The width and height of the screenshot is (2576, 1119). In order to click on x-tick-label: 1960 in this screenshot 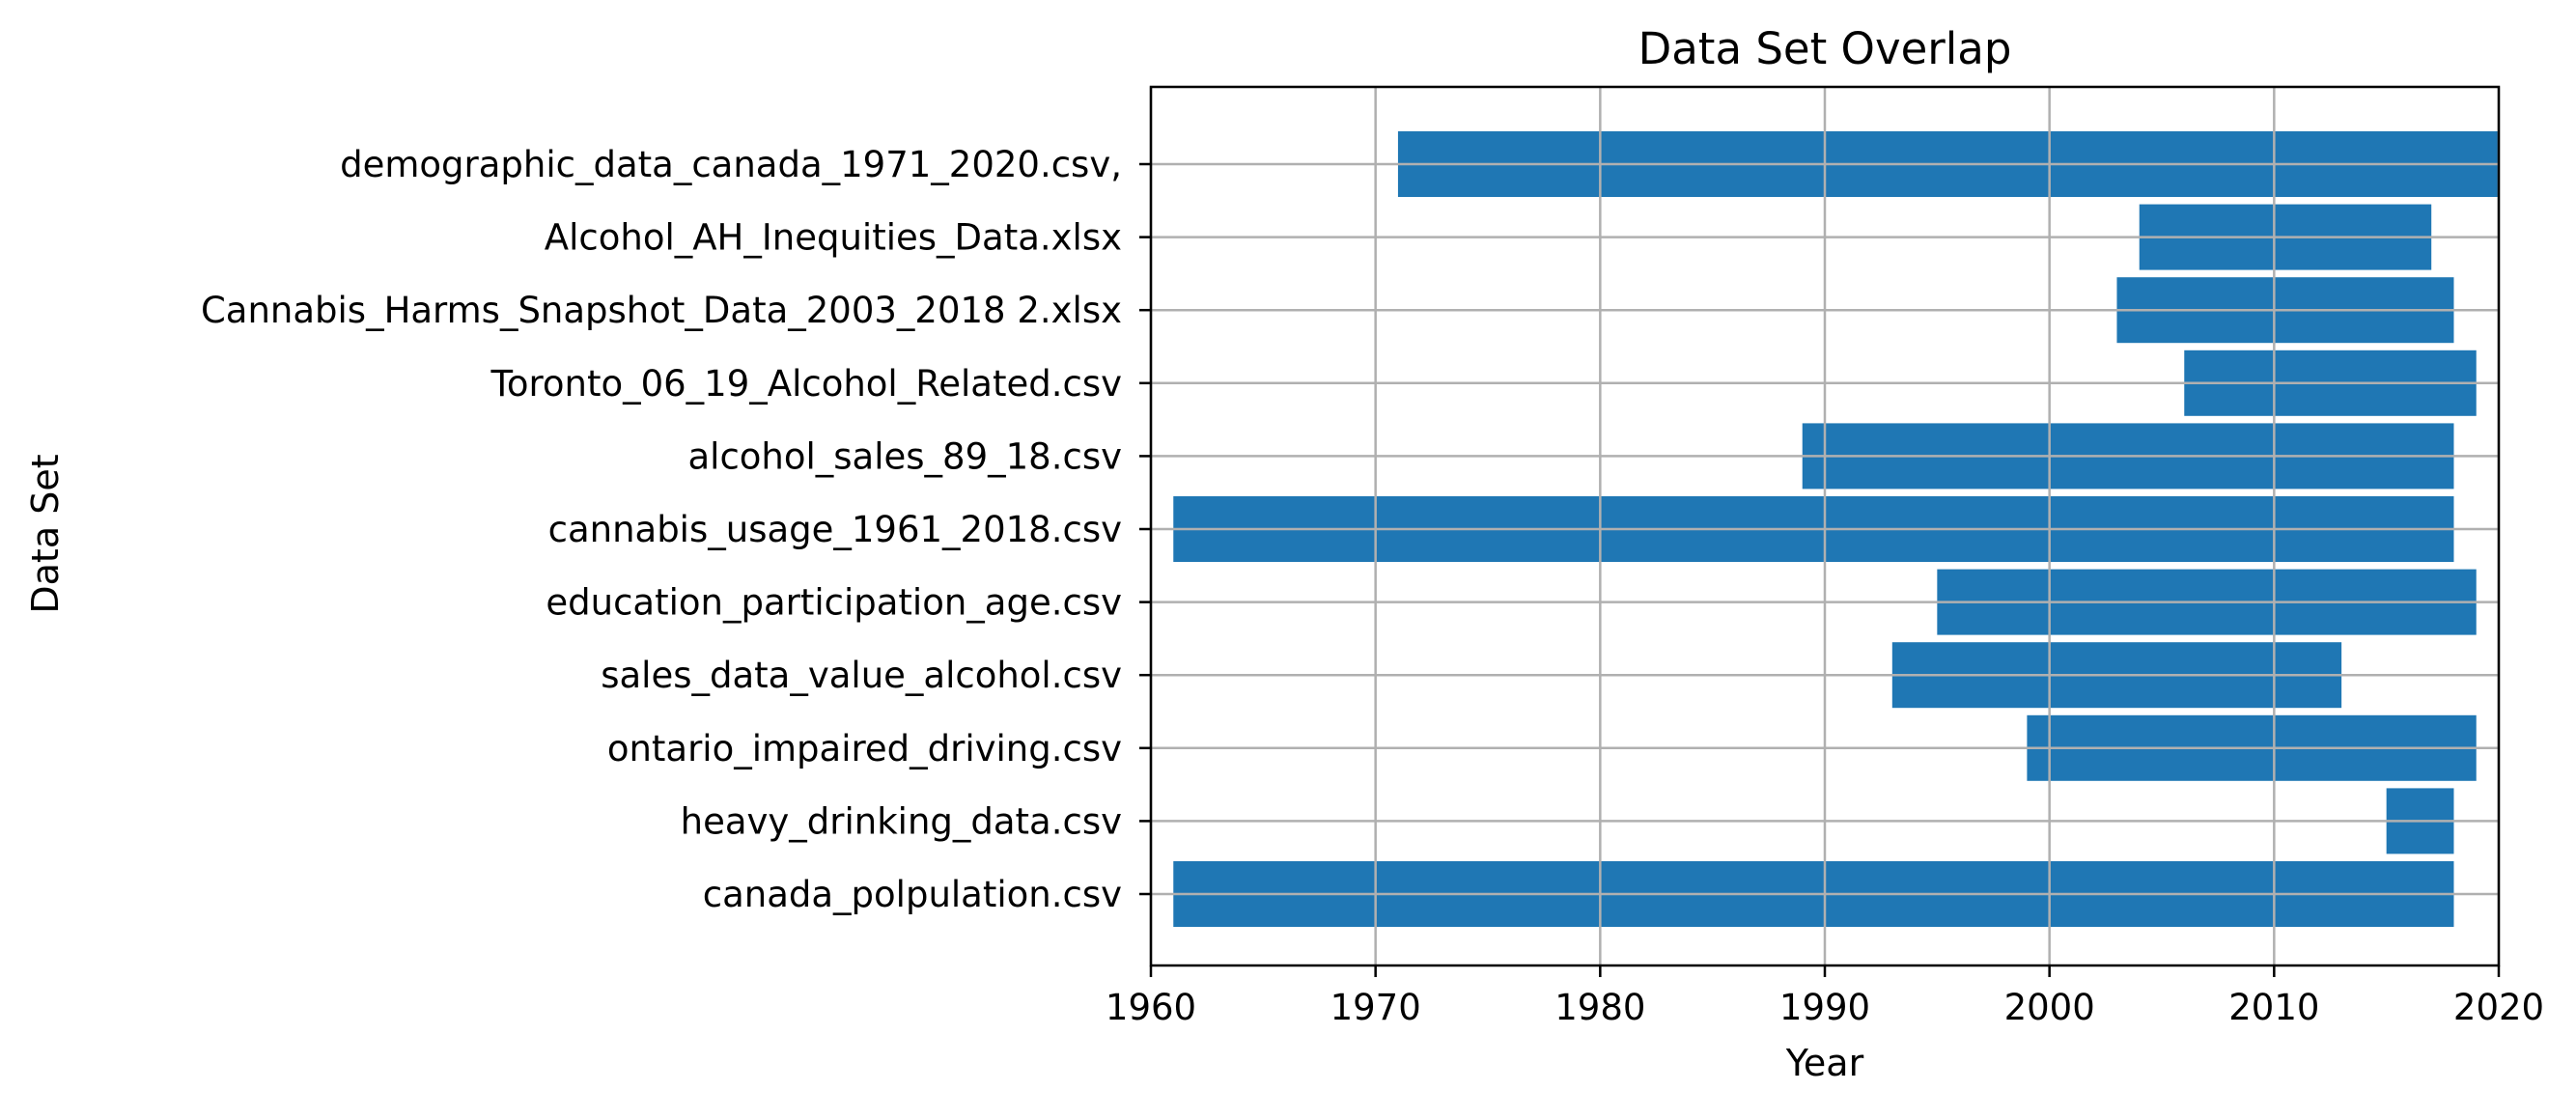, I will do `click(1151, 1008)`.